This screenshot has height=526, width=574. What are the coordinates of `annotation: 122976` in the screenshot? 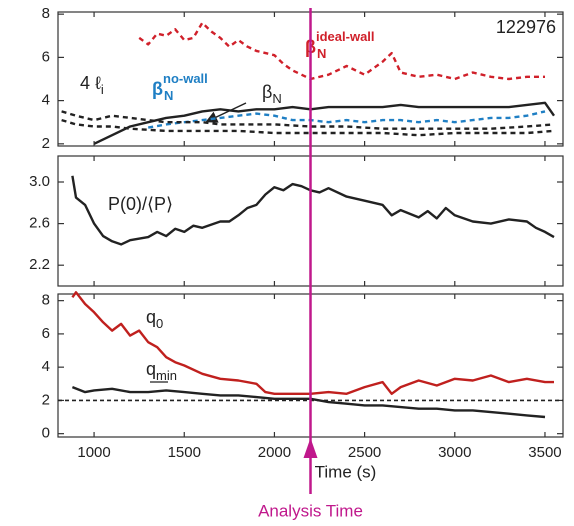 It's located at (526, 27).